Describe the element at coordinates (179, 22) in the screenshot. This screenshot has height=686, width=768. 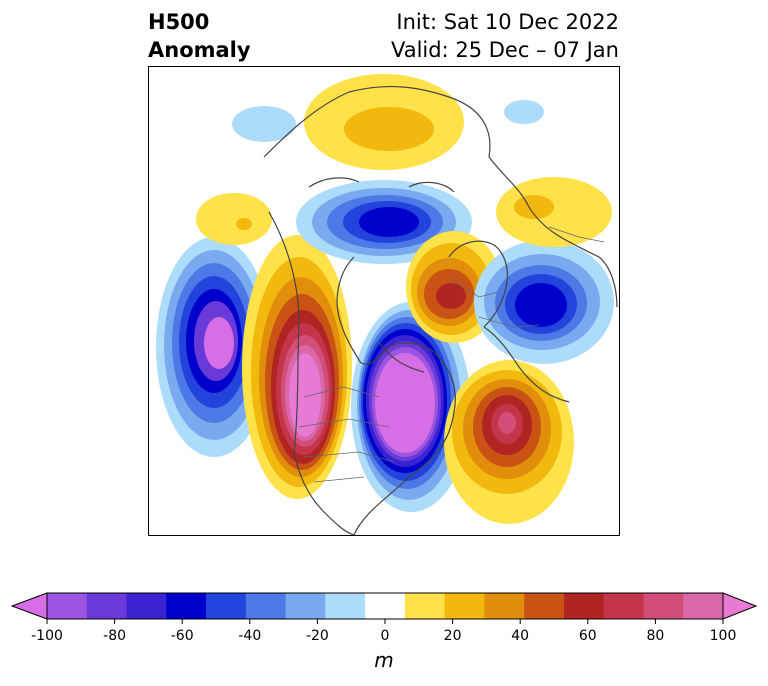
I see `title-line-1: H500` at that location.